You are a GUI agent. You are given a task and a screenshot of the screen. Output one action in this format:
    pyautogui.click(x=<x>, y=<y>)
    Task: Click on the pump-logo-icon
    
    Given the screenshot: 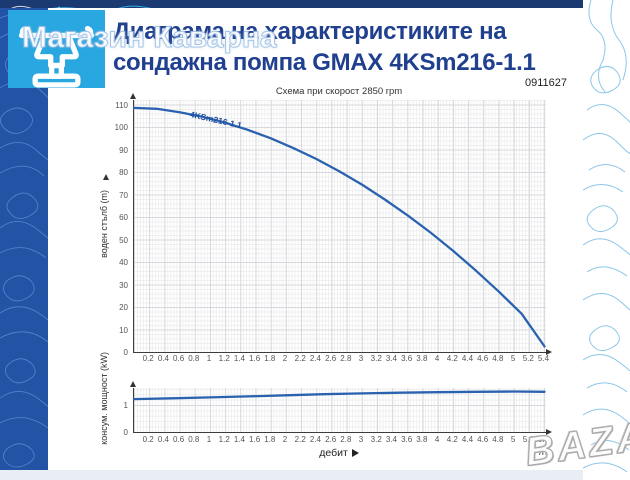 What is the action you would take?
    pyautogui.click(x=56, y=56)
    